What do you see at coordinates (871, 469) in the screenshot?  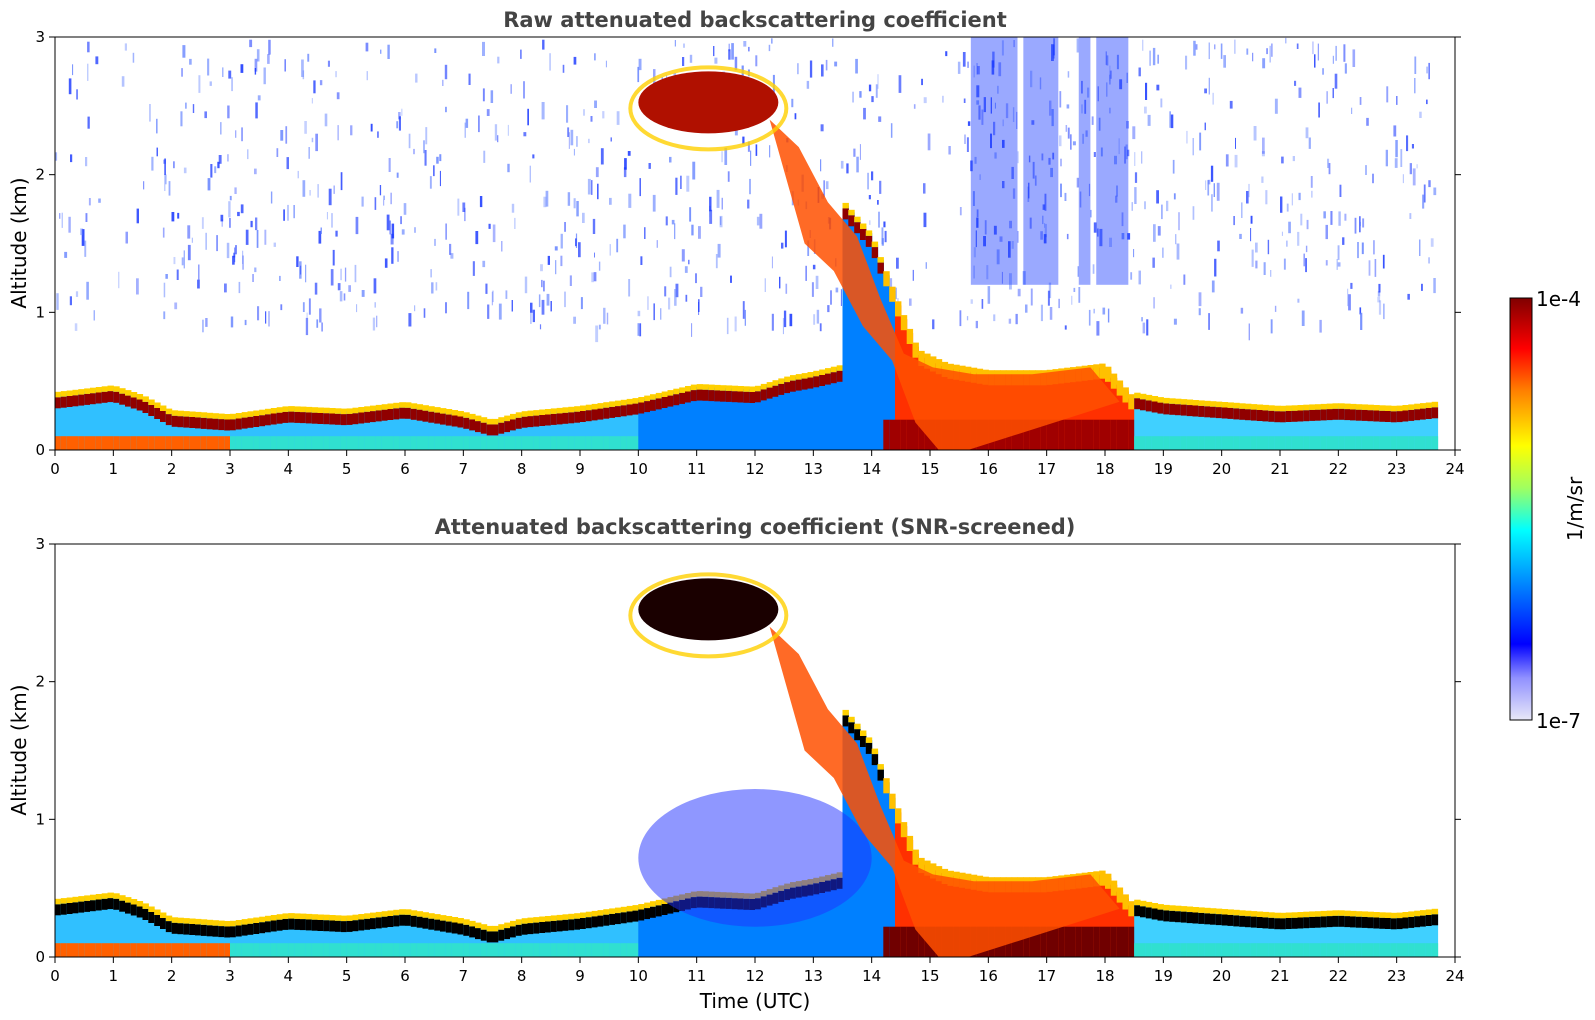 I see `x-tick-label: 14` at bounding box center [871, 469].